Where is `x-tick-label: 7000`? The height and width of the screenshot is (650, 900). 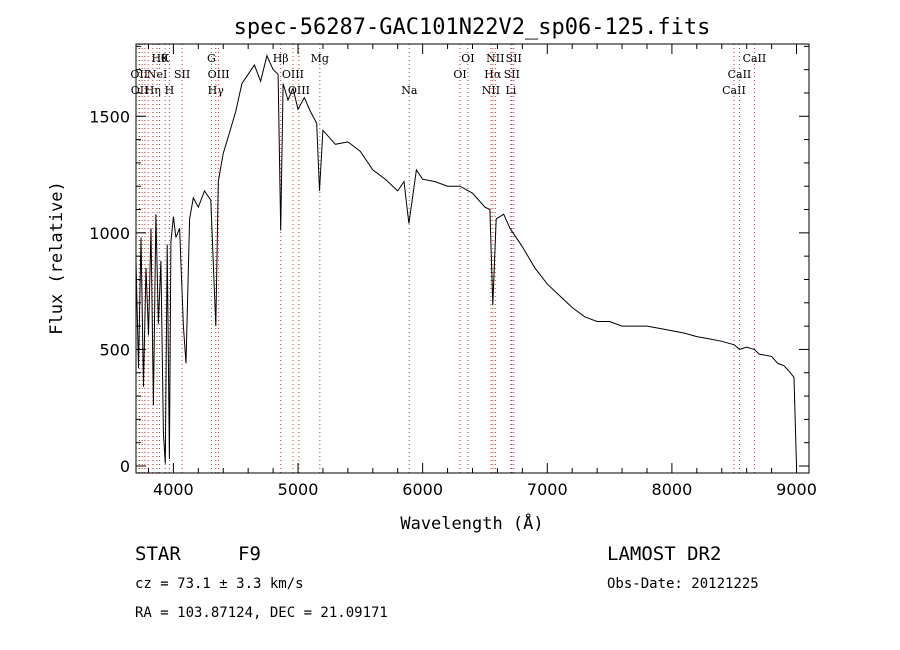
x-tick-label: 7000 is located at coordinates (547, 489).